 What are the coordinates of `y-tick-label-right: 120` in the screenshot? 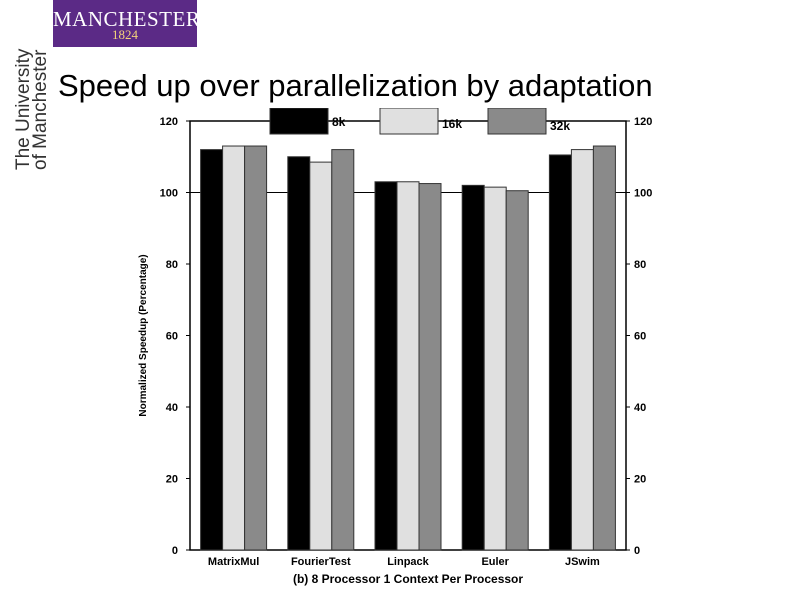 It's located at (643, 122).